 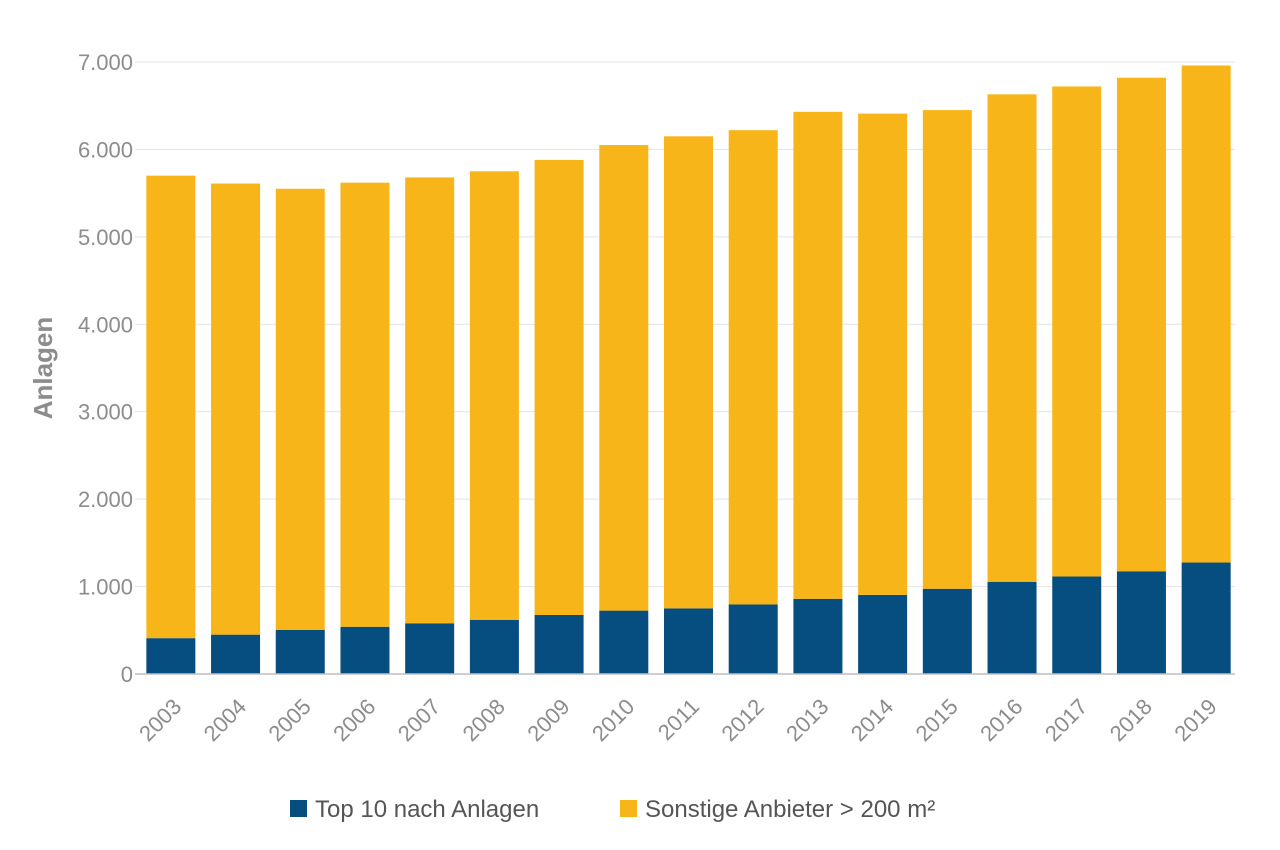 What do you see at coordinates (300, 651) in the screenshot?
I see `bar-top10-2005` at bounding box center [300, 651].